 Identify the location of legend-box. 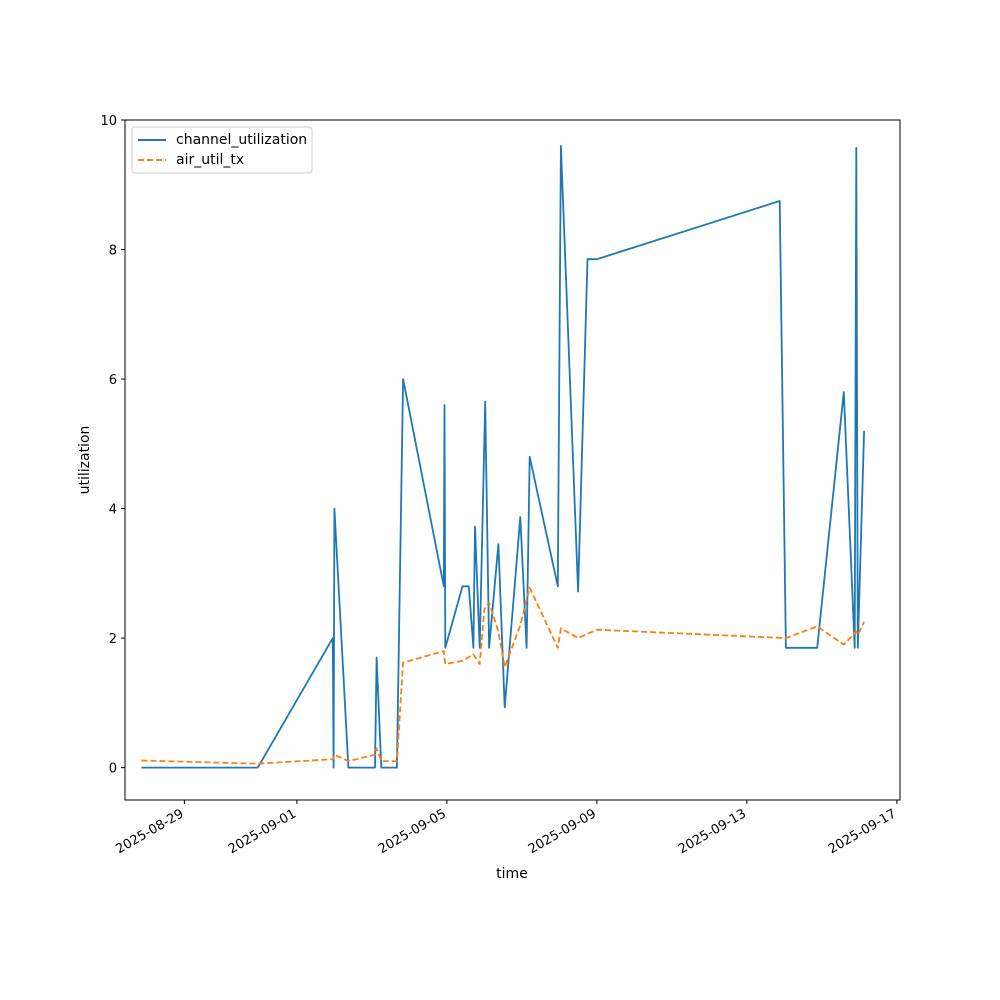
(222, 150).